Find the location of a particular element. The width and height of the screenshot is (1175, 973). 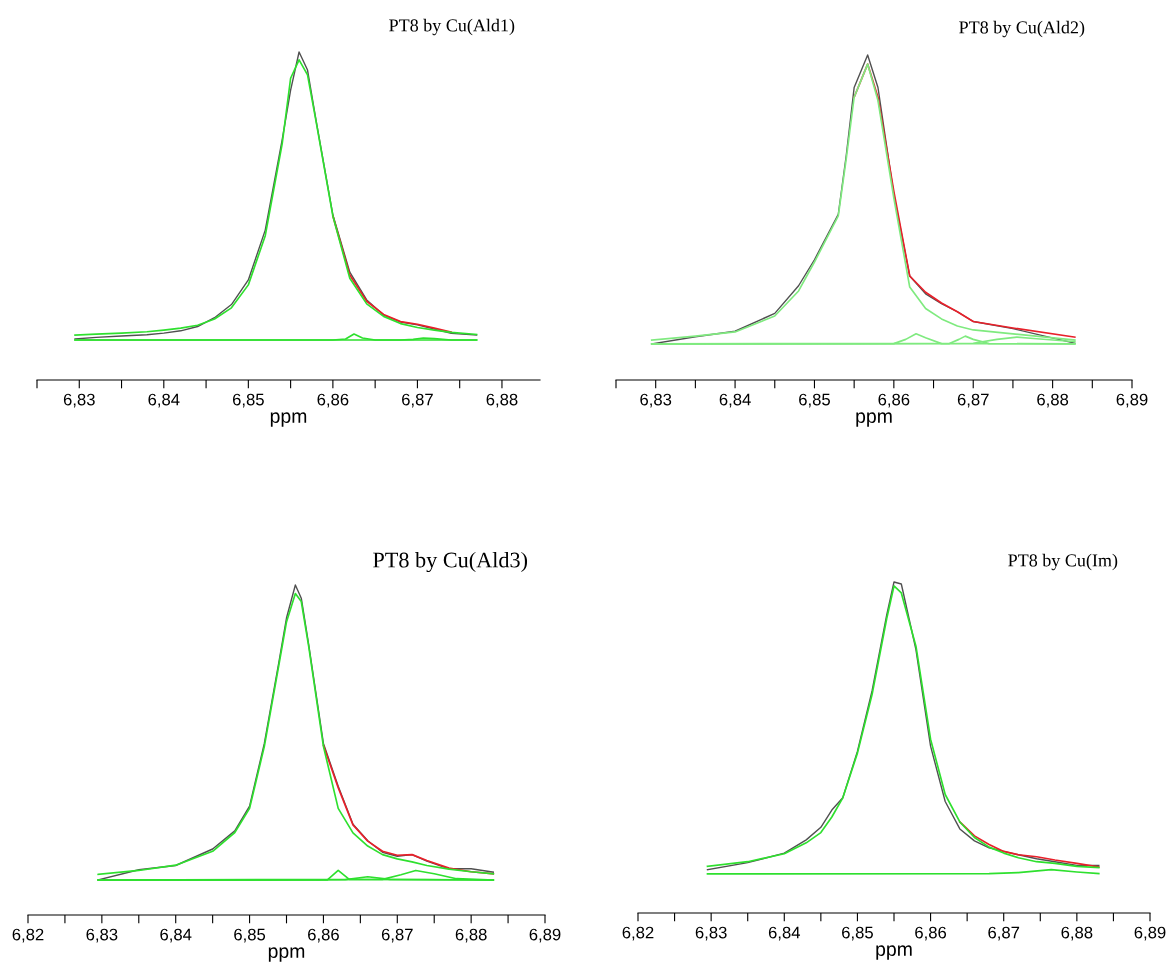

chart-title: PT8 by Cu(Ald2) is located at coordinates (1022, 29).